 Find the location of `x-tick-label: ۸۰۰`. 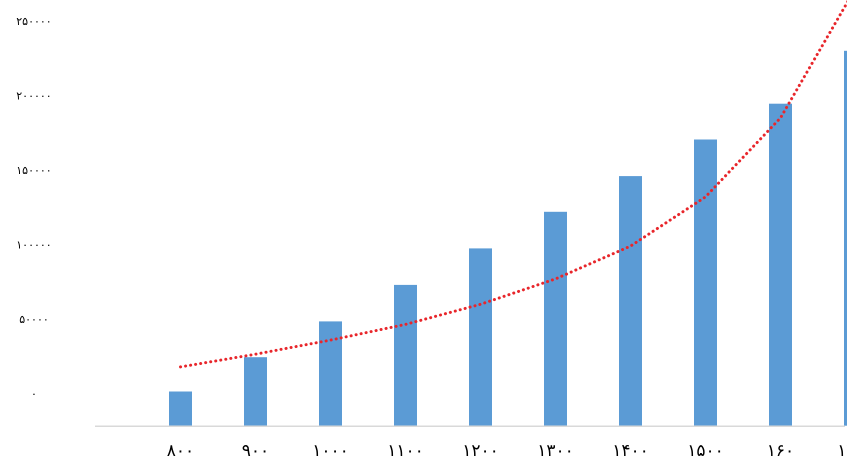

x-tick-label: ۸۰۰ is located at coordinates (180, 451).